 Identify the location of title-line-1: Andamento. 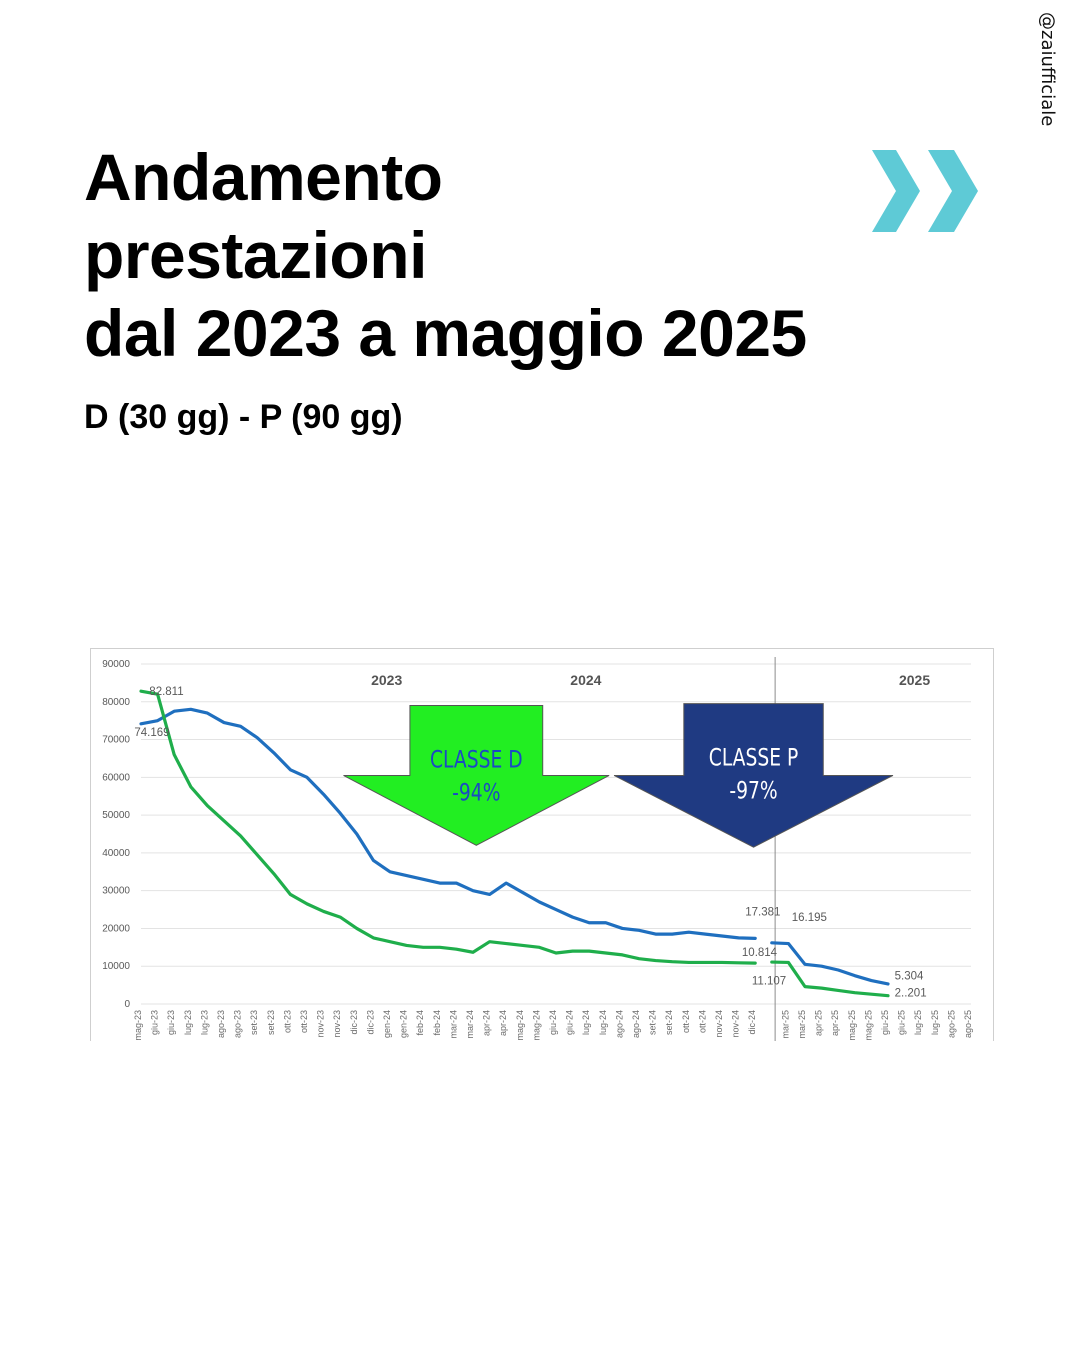
(263, 177).